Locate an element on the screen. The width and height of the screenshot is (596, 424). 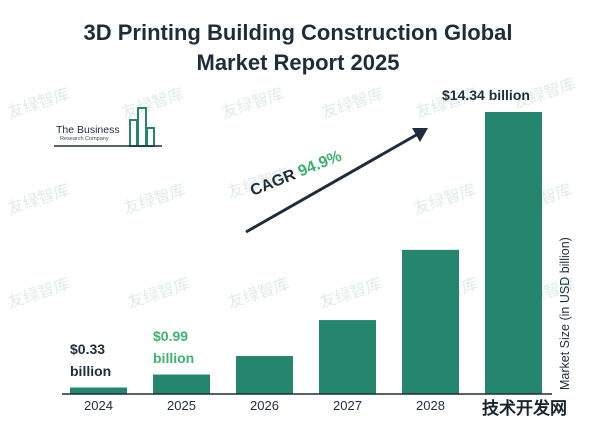
chart-title-line1: 3D Printing Building Construction Global is located at coordinates (298, 32).